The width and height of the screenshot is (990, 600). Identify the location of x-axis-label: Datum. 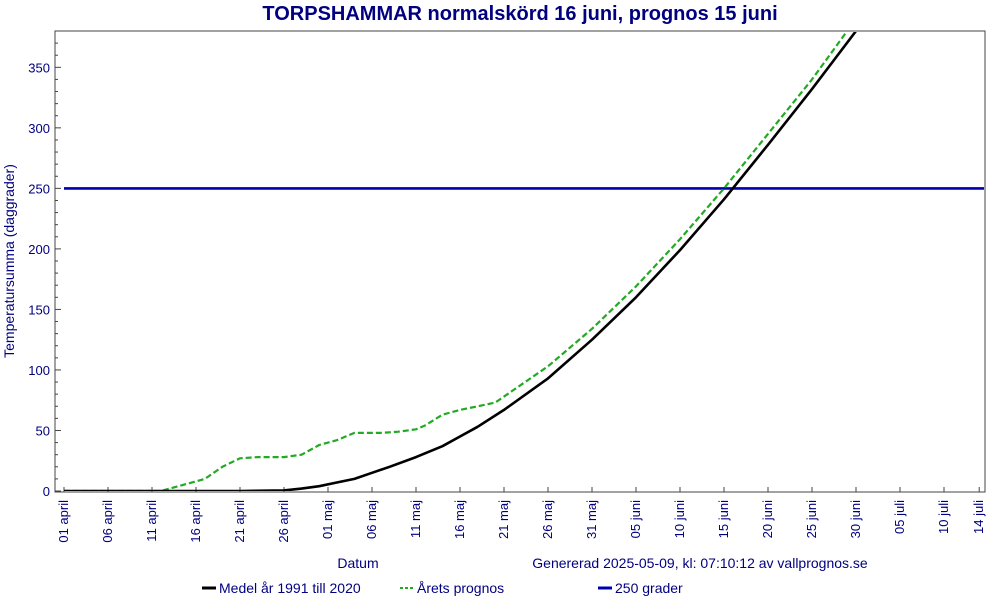
(357, 563).